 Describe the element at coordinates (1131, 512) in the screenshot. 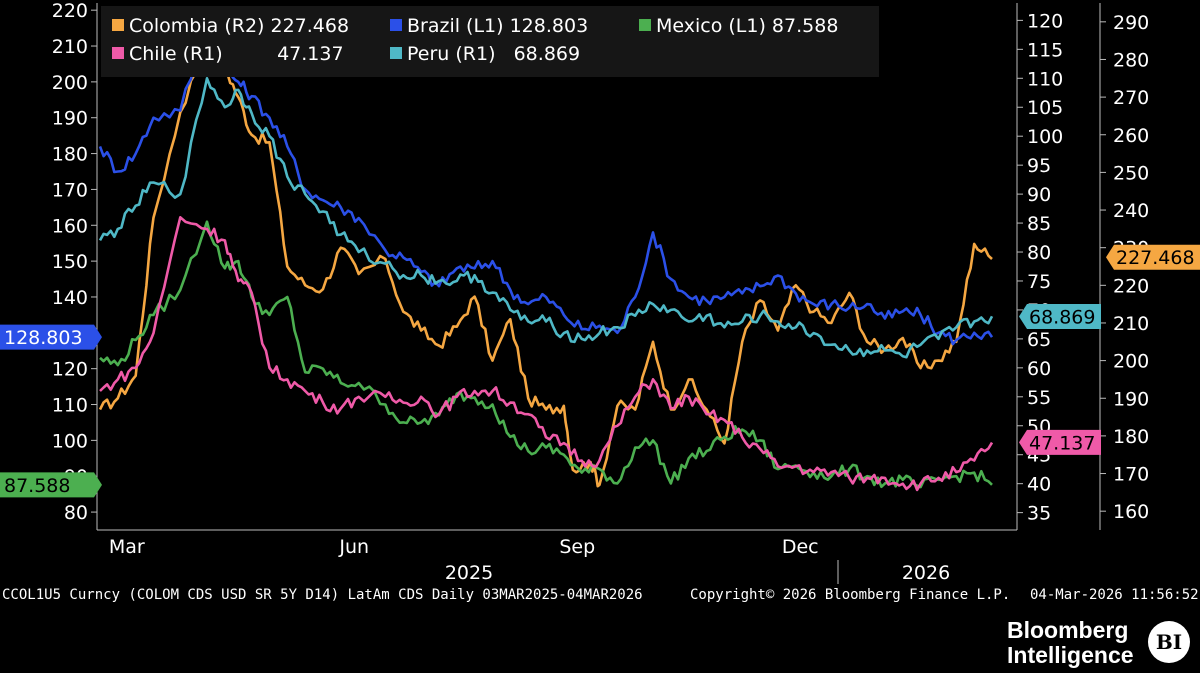

I see `r2-tick-label: 160` at that location.